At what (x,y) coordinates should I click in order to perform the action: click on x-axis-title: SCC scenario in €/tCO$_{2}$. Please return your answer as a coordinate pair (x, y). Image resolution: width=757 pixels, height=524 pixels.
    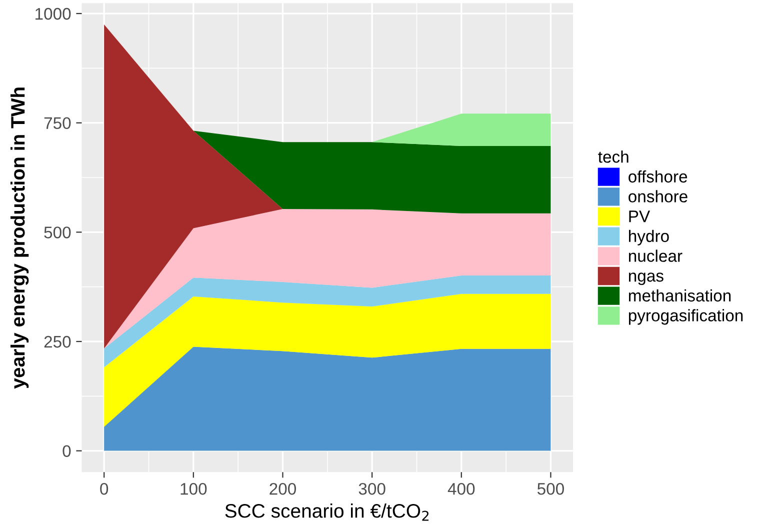
    Looking at the image, I should click on (327, 512).